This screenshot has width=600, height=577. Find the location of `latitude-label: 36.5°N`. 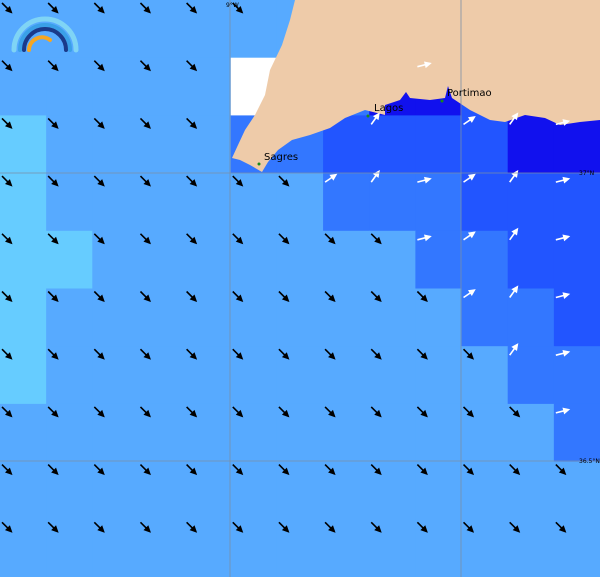

latitude-label: 36.5°N is located at coordinates (589, 461).